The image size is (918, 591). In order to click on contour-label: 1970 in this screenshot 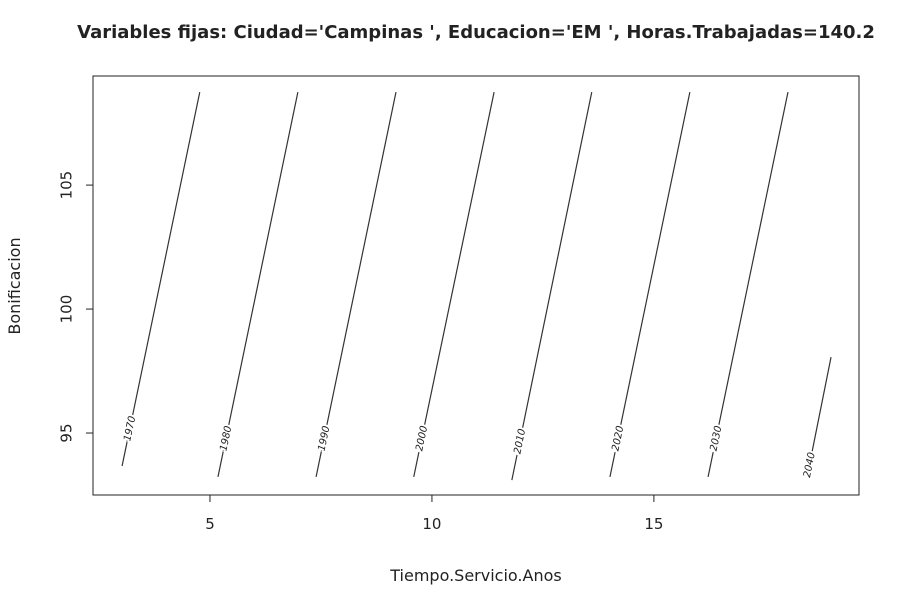, I will do `click(130, 428)`.